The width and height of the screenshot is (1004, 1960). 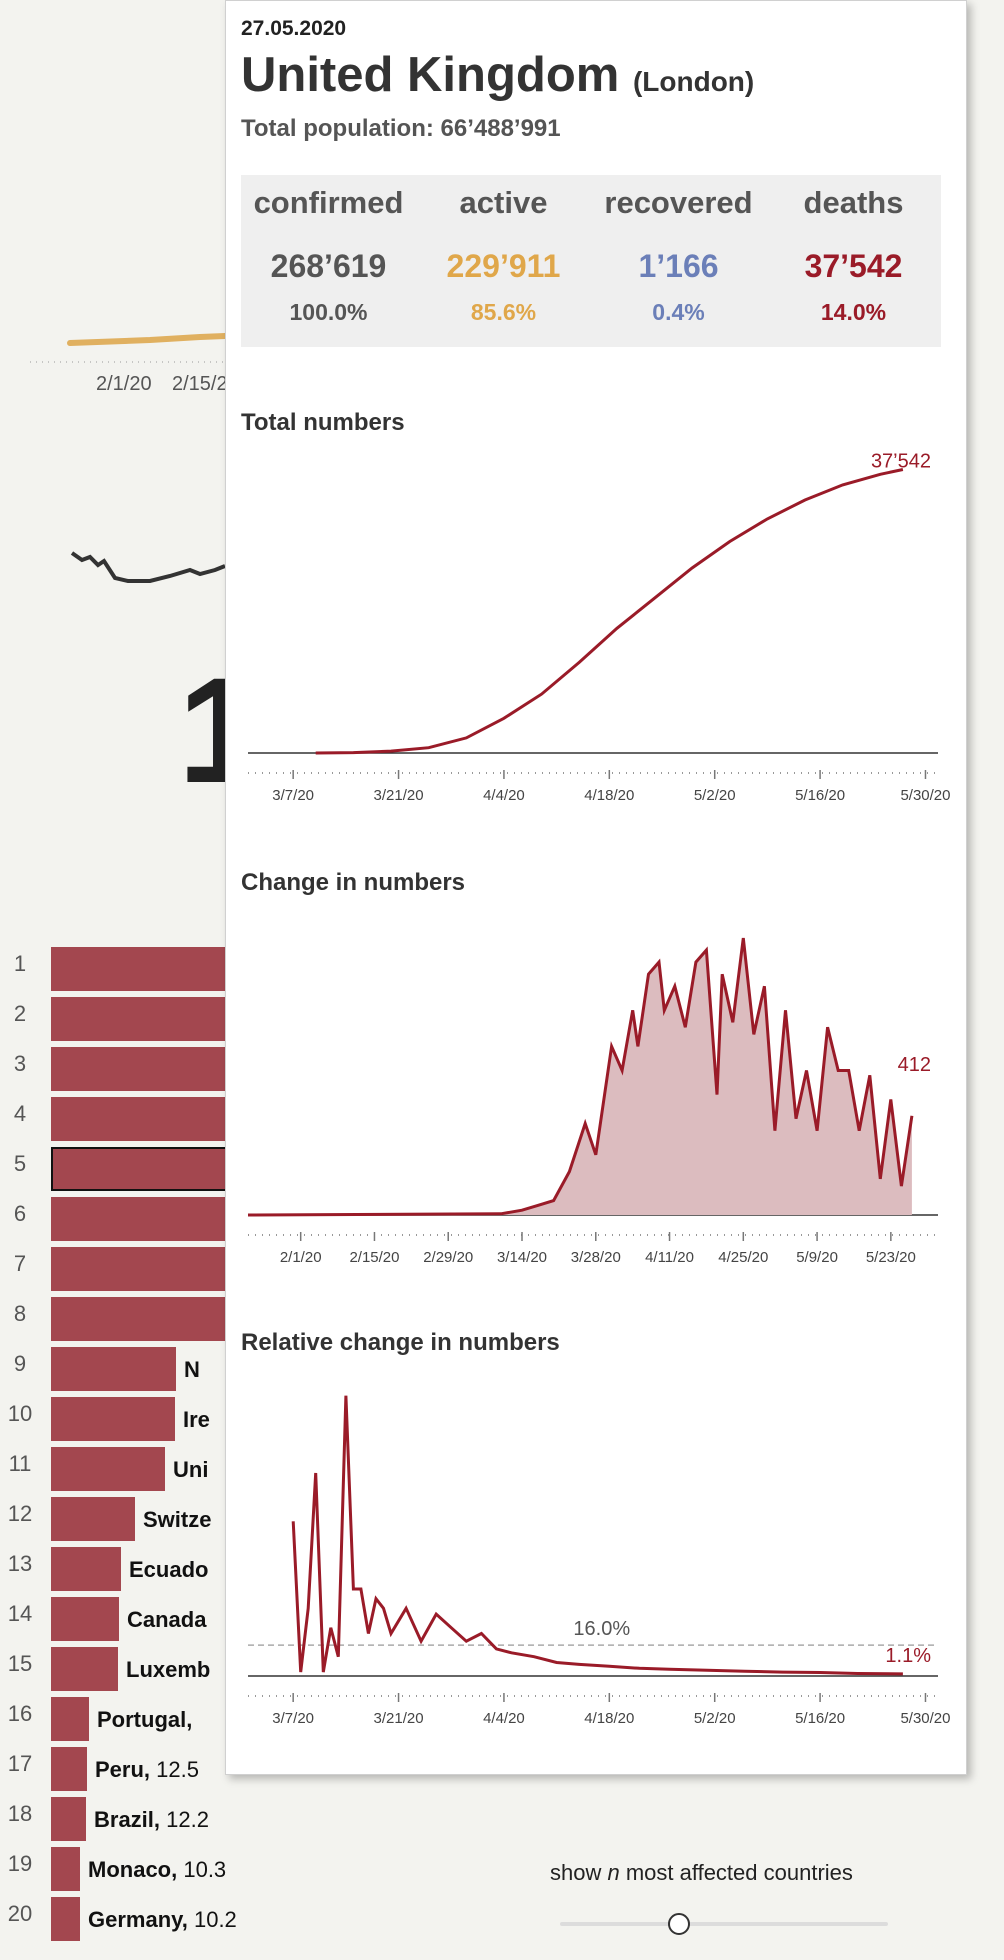 I want to click on ranking-row: 4, so click(x=150, y=1118).